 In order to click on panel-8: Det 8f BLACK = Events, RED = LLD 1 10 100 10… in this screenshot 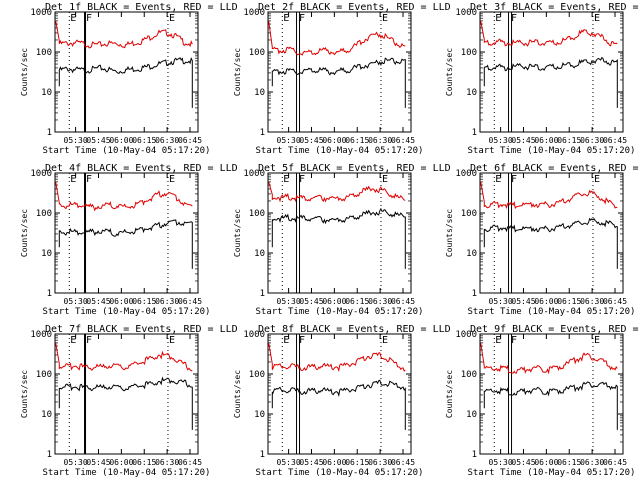, I will do `click(342, 401)`.